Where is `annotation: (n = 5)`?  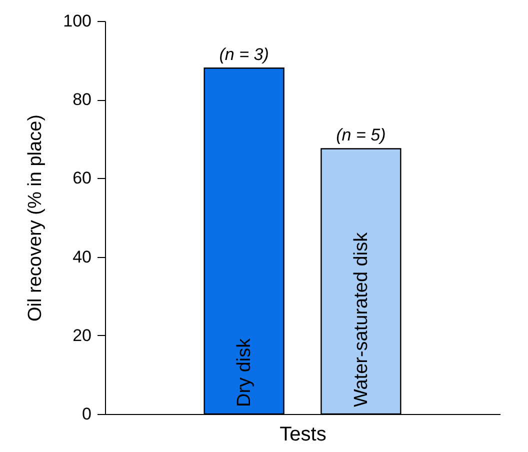 annotation: (n = 5) is located at coordinates (361, 135).